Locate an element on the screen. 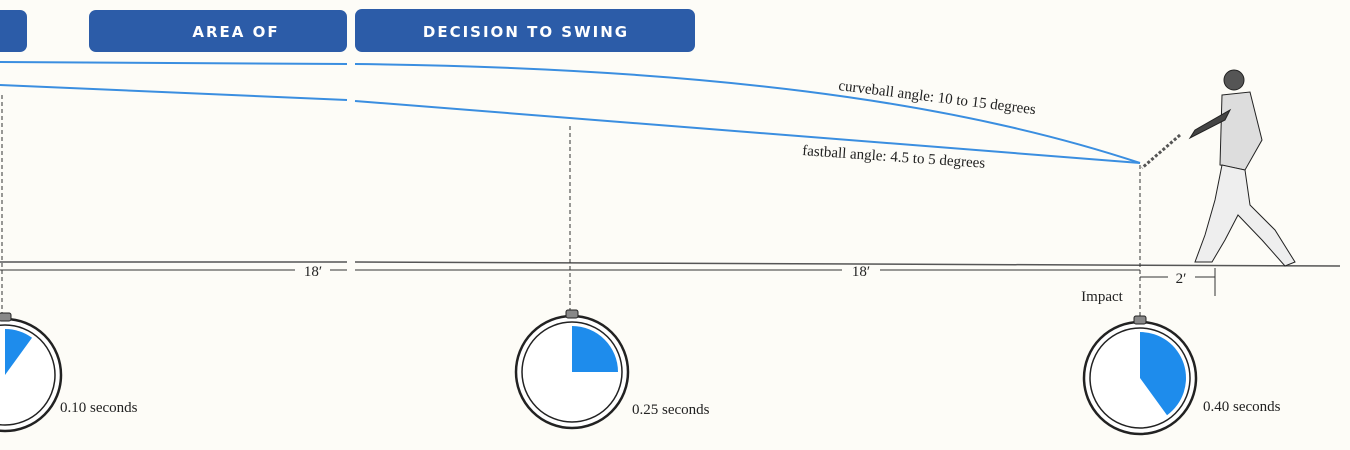 The height and width of the screenshot is (450, 1350). tab-label: AREA OF is located at coordinates (235, 32).